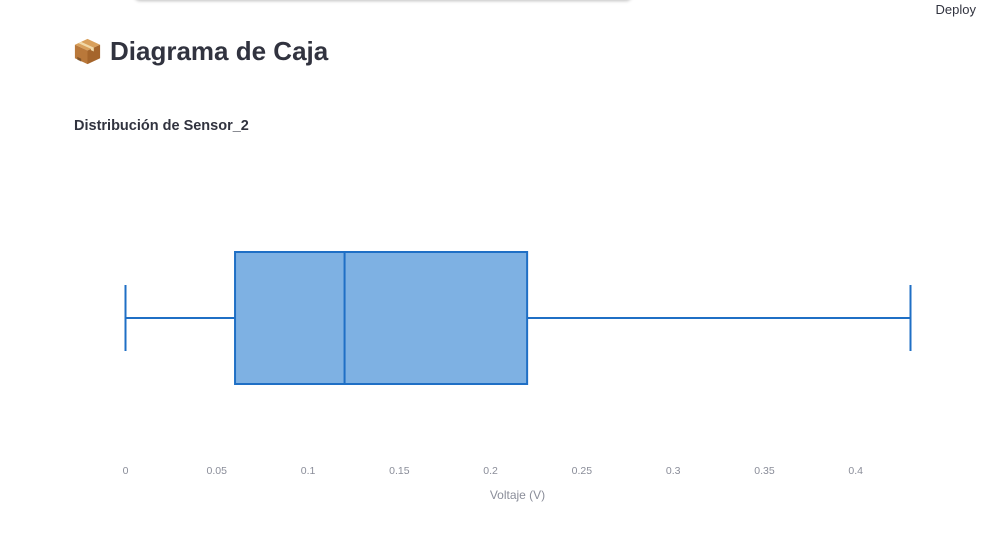 The image size is (987, 542). I want to click on x-axis-ticks: 0 0.05 0.1 0.15 0.2 0.25 0.3 0.35 0.4, so click(493, 471).